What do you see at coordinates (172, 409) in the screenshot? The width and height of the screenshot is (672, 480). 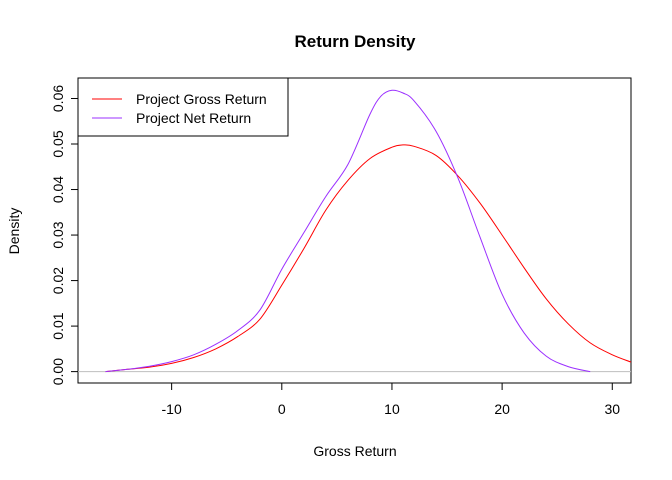 I see `x-tick-label: -10` at bounding box center [172, 409].